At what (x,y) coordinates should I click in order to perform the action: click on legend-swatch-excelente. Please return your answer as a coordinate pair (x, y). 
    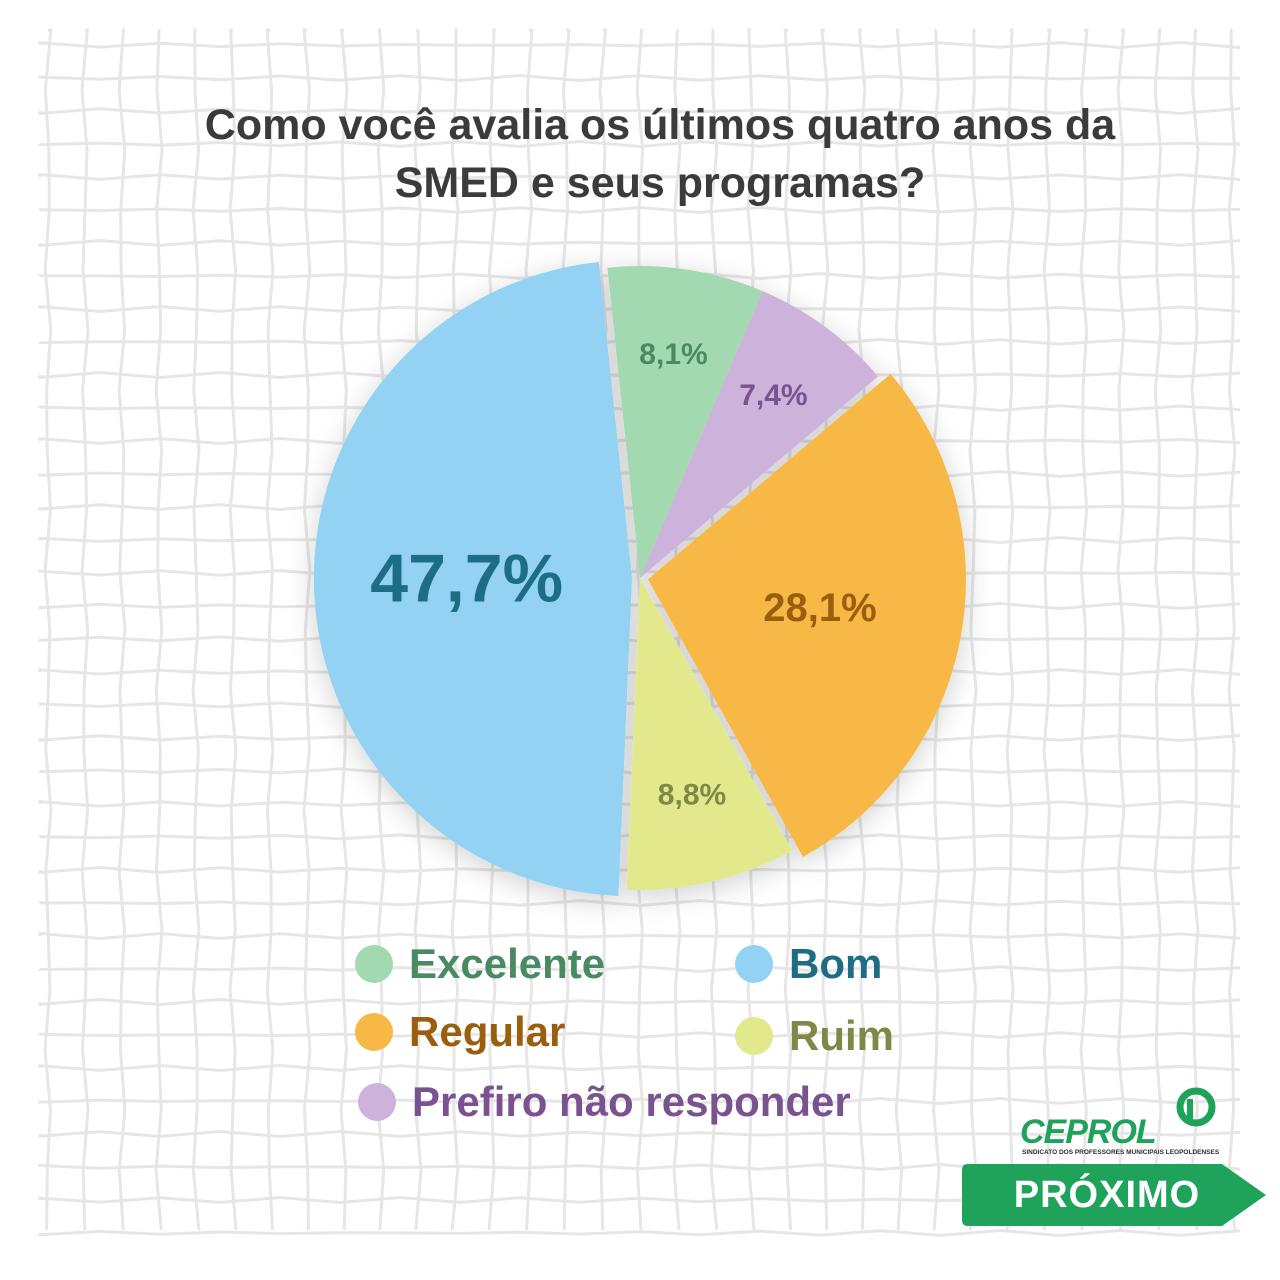
    Looking at the image, I should click on (374, 964).